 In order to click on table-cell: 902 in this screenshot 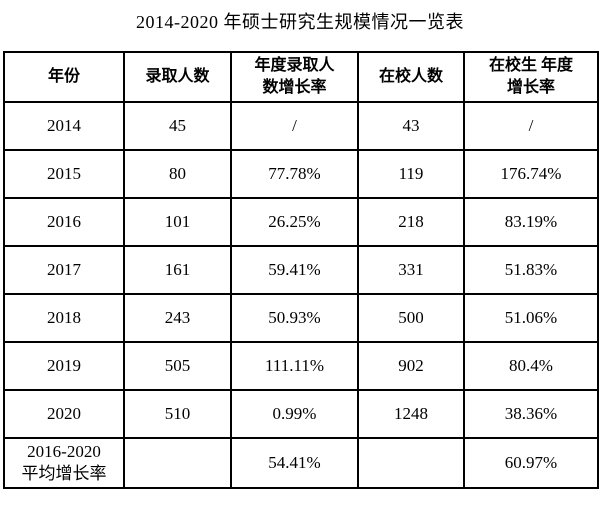, I will do `click(411, 366)`.